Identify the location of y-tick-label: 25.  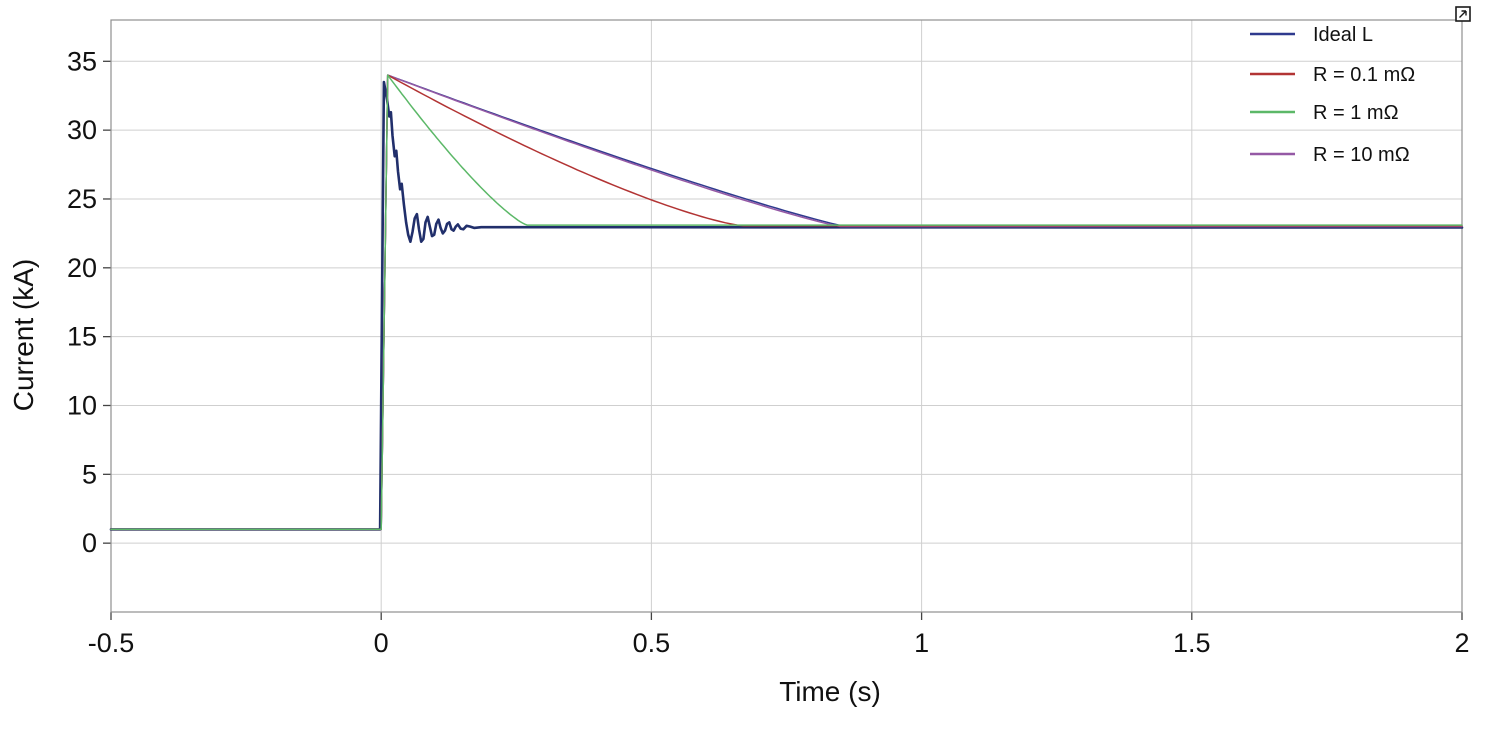
(82, 199).